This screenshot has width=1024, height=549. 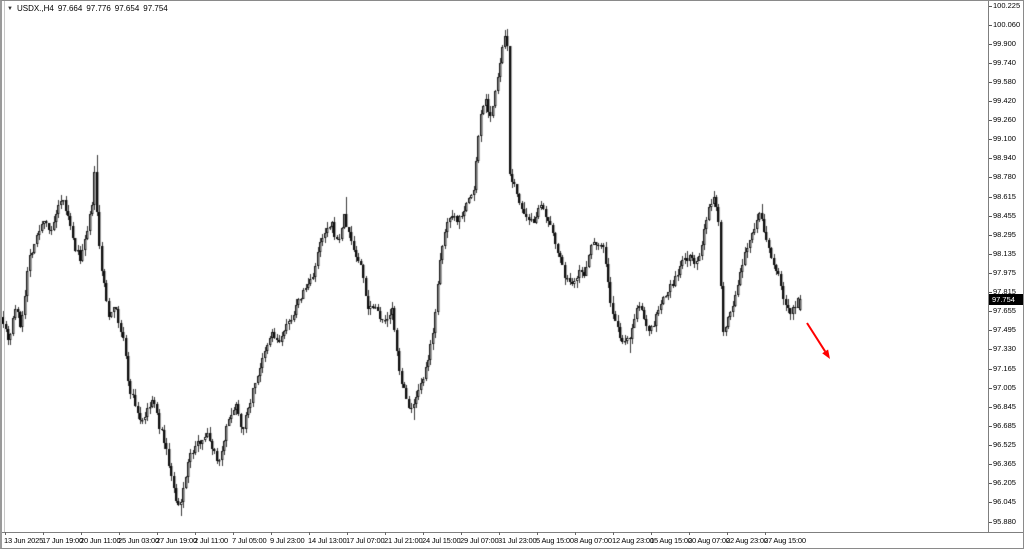 What do you see at coordinates (10, 8) in the screenshot?
I see `chart-collapse-icon: ▼` at bounding box center [10, 8].